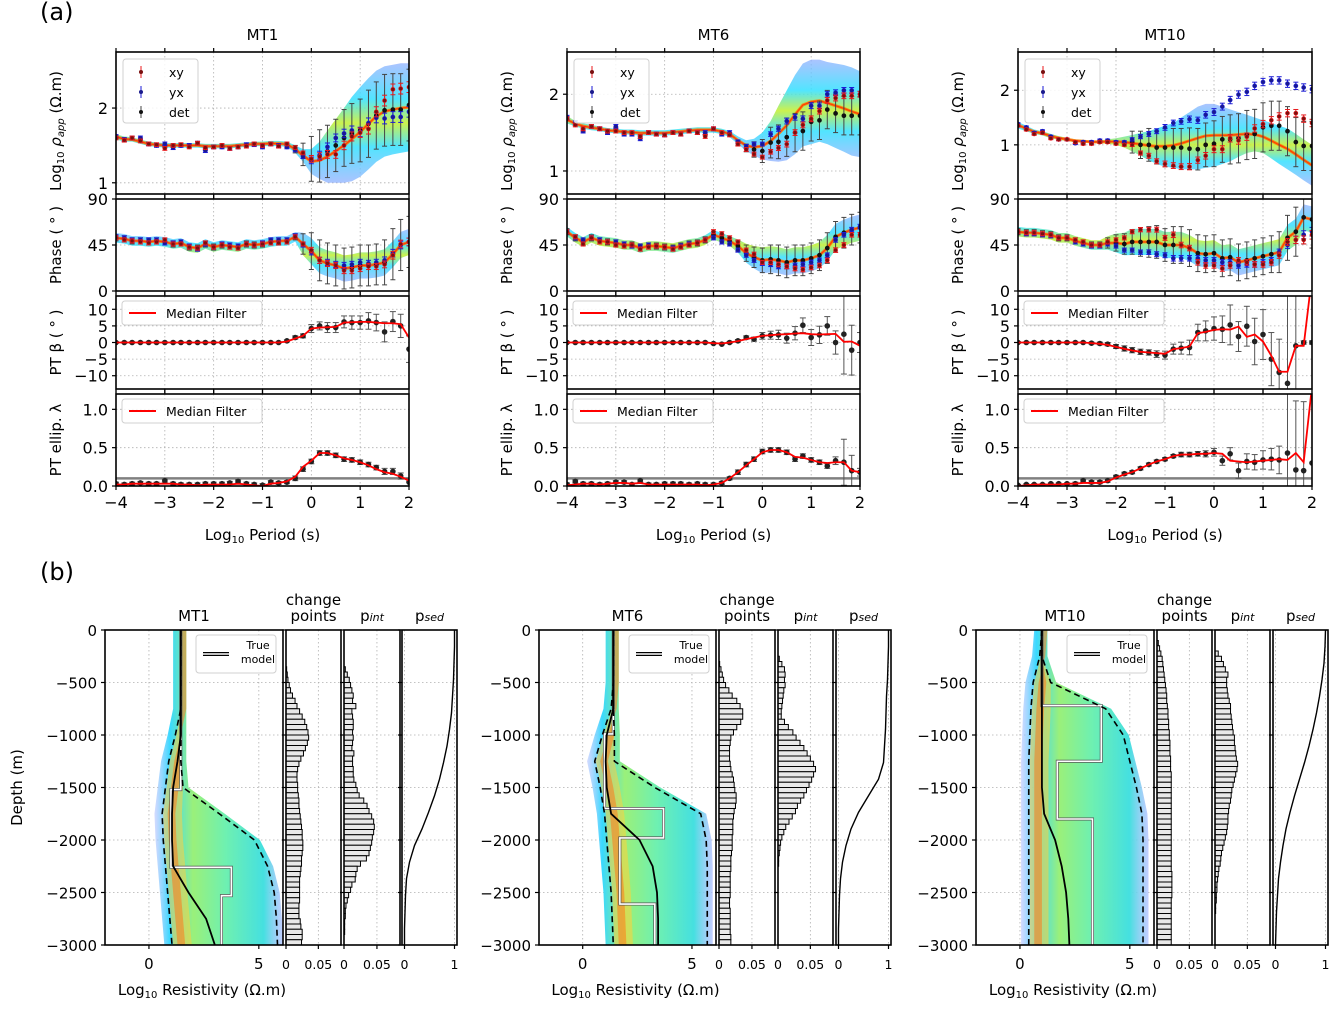 This screenshot has width=1341, height=1011. What do you see at coordinates (505, 736) in the screenshot?
I see `y-tick-label: −1000` at bounding box center [505, 736].